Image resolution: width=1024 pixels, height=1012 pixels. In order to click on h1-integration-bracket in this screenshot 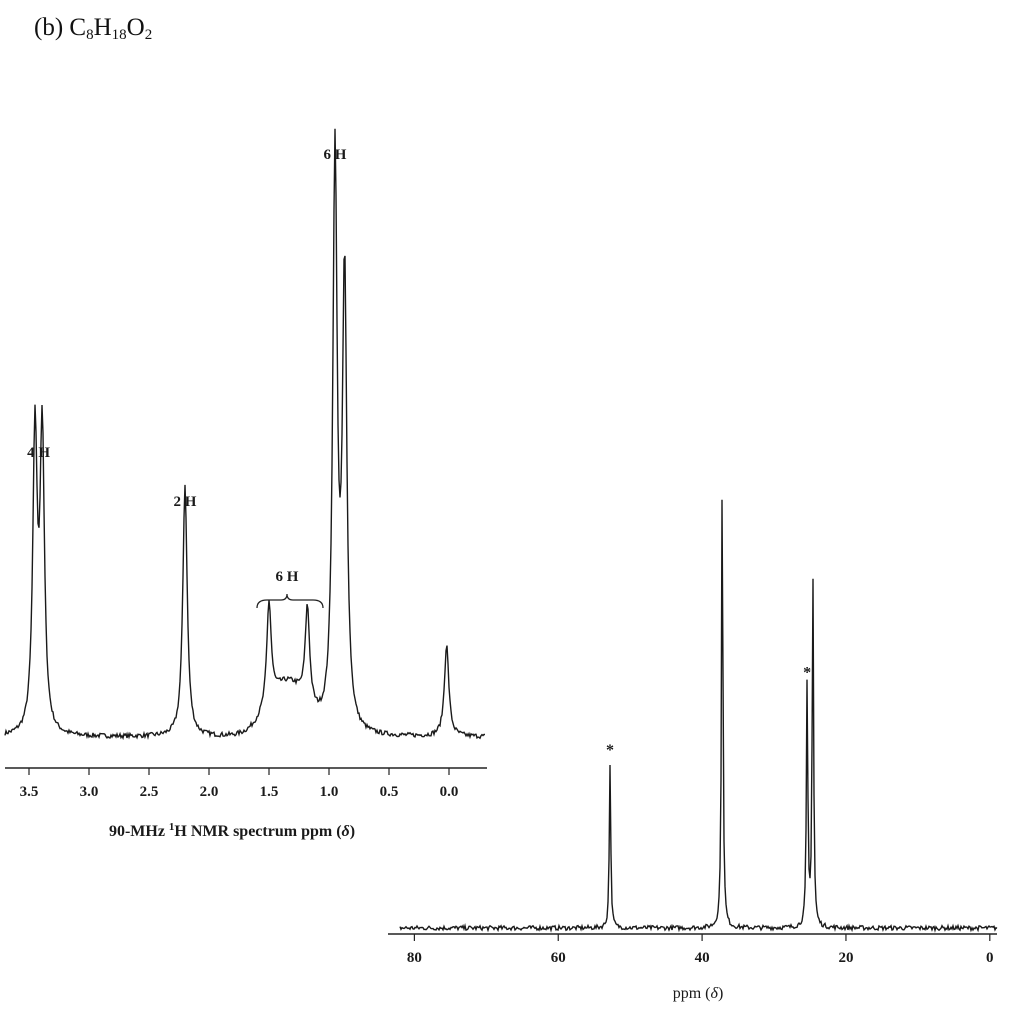, I will do `click(290, 601)`.